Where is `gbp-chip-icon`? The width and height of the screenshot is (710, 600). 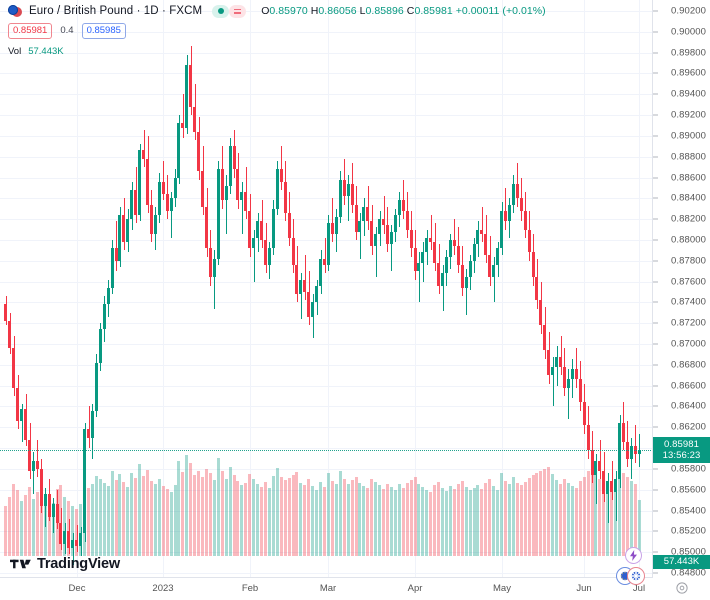 gbp-chip-icon is located at coordinates (636, 576).